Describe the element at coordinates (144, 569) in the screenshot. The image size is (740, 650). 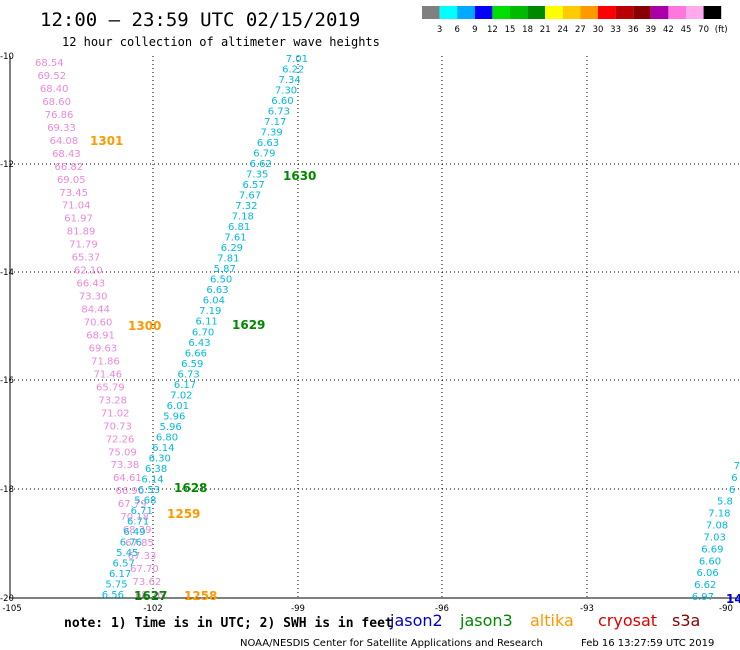
I see `wave-height-value: 67.70` at that location.